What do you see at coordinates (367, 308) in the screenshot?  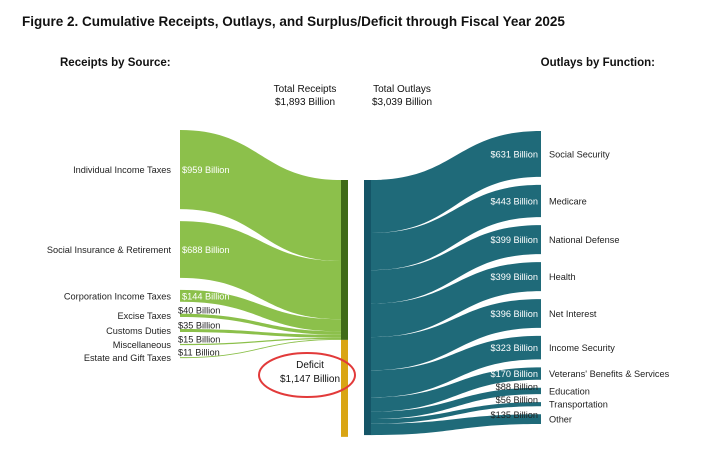 I see `total-outlays-bar` at bounding box center [367, 308].